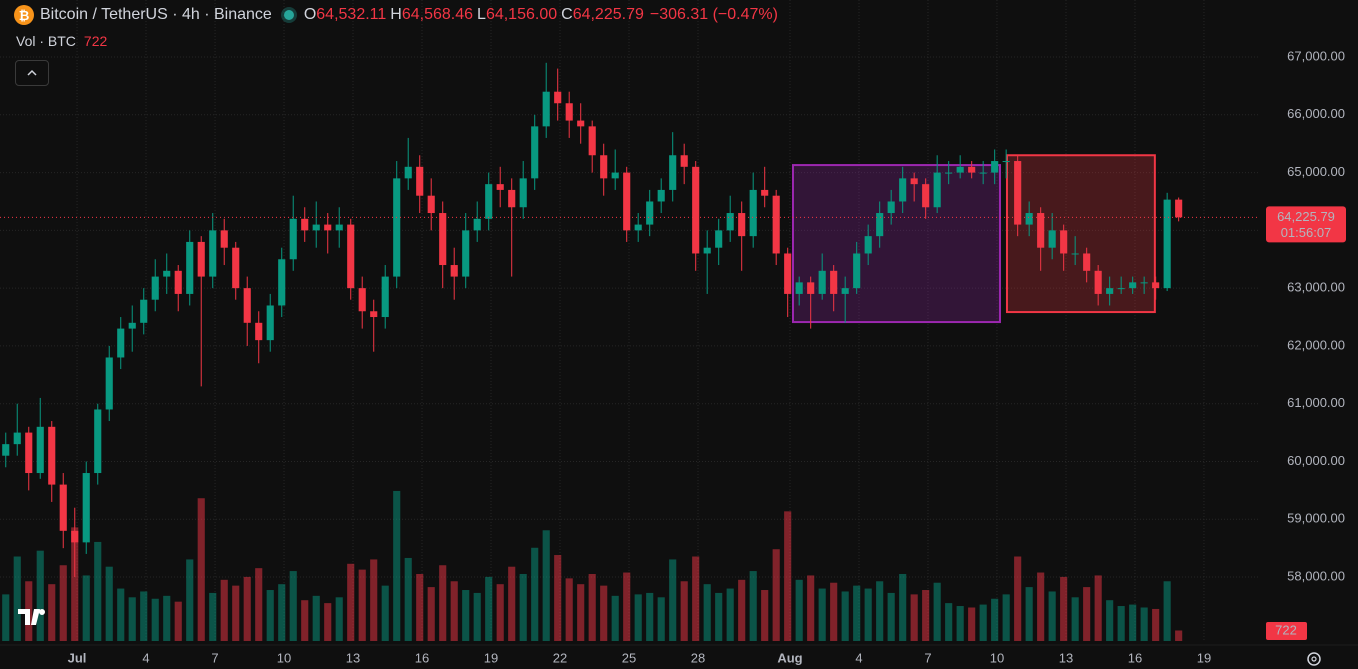  What do you see at coordinates (46, 41) in the screenshot?
I see `volume-title: Vol · BTC` at bounding box center [46, 41].